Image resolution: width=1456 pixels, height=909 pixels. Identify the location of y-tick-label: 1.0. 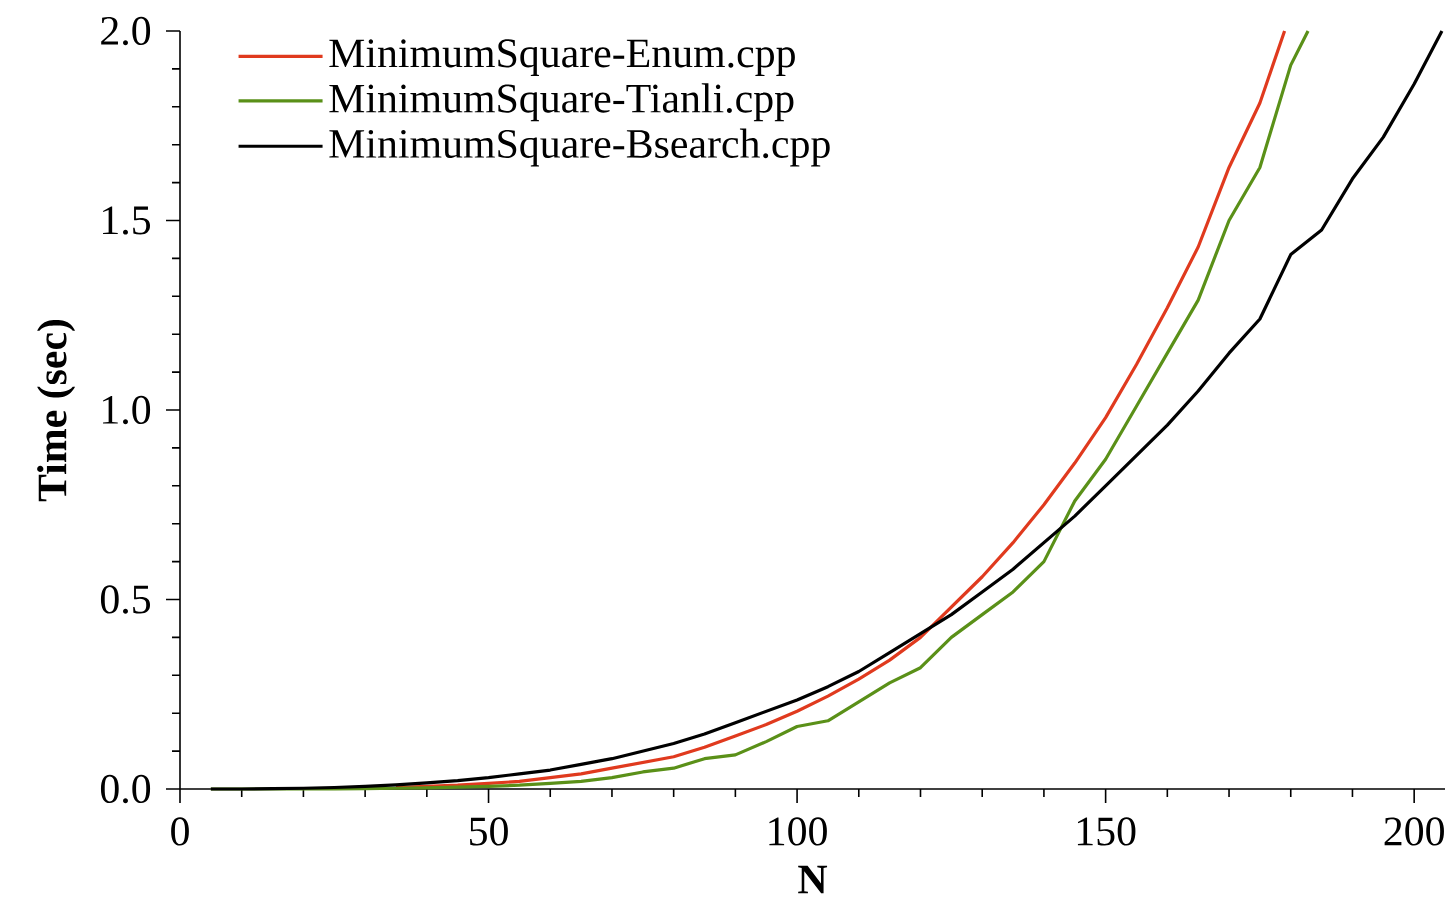
(127, 410).